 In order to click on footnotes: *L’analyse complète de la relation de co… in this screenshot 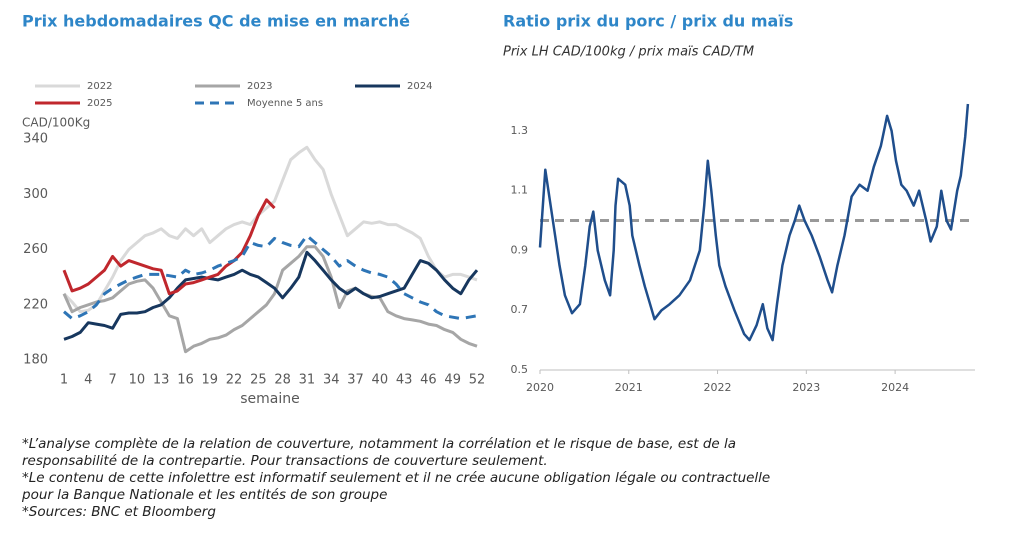, I will do `click(396, 478)`.